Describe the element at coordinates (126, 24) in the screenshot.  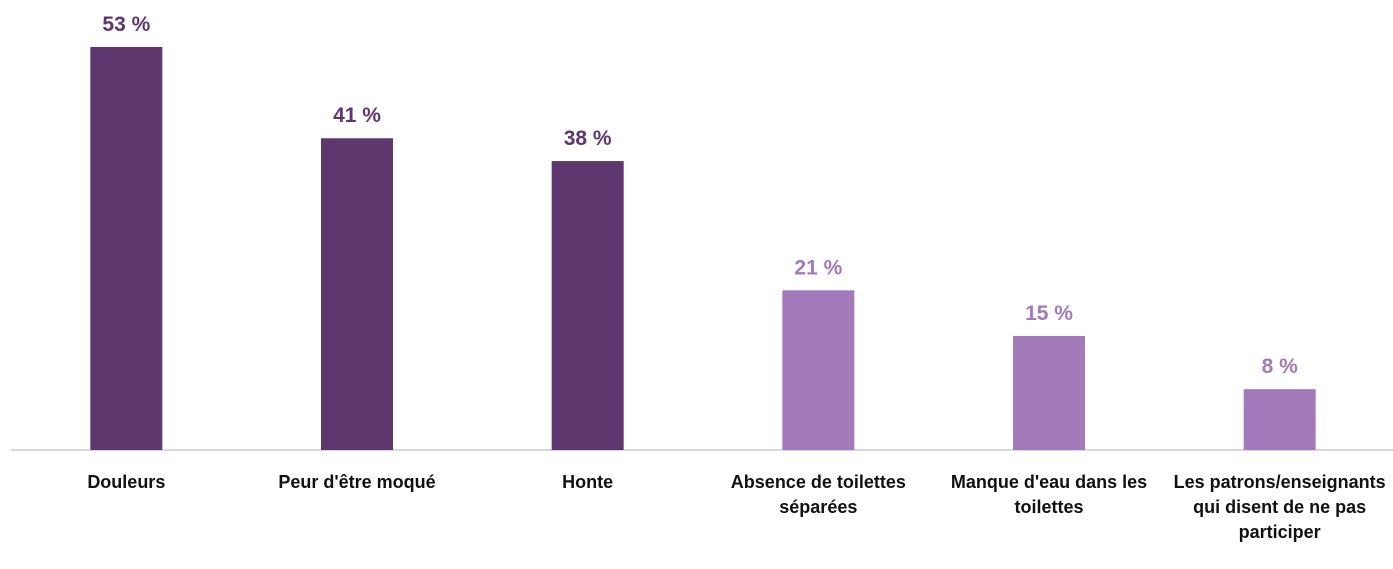
I see `value-label: 53 %` at that location.